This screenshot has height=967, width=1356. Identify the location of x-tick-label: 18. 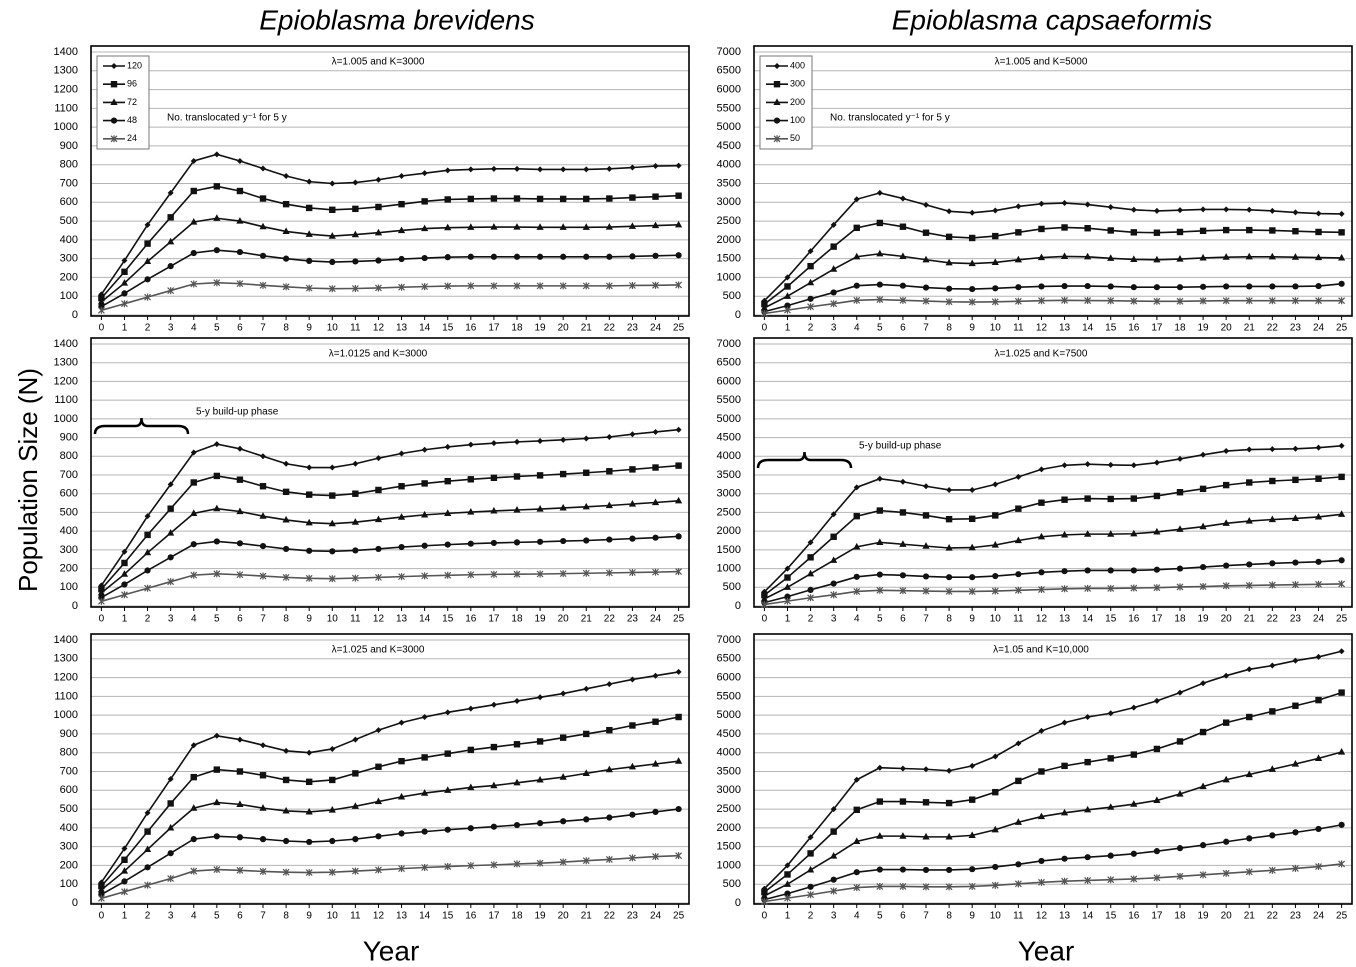
(1180, 328).